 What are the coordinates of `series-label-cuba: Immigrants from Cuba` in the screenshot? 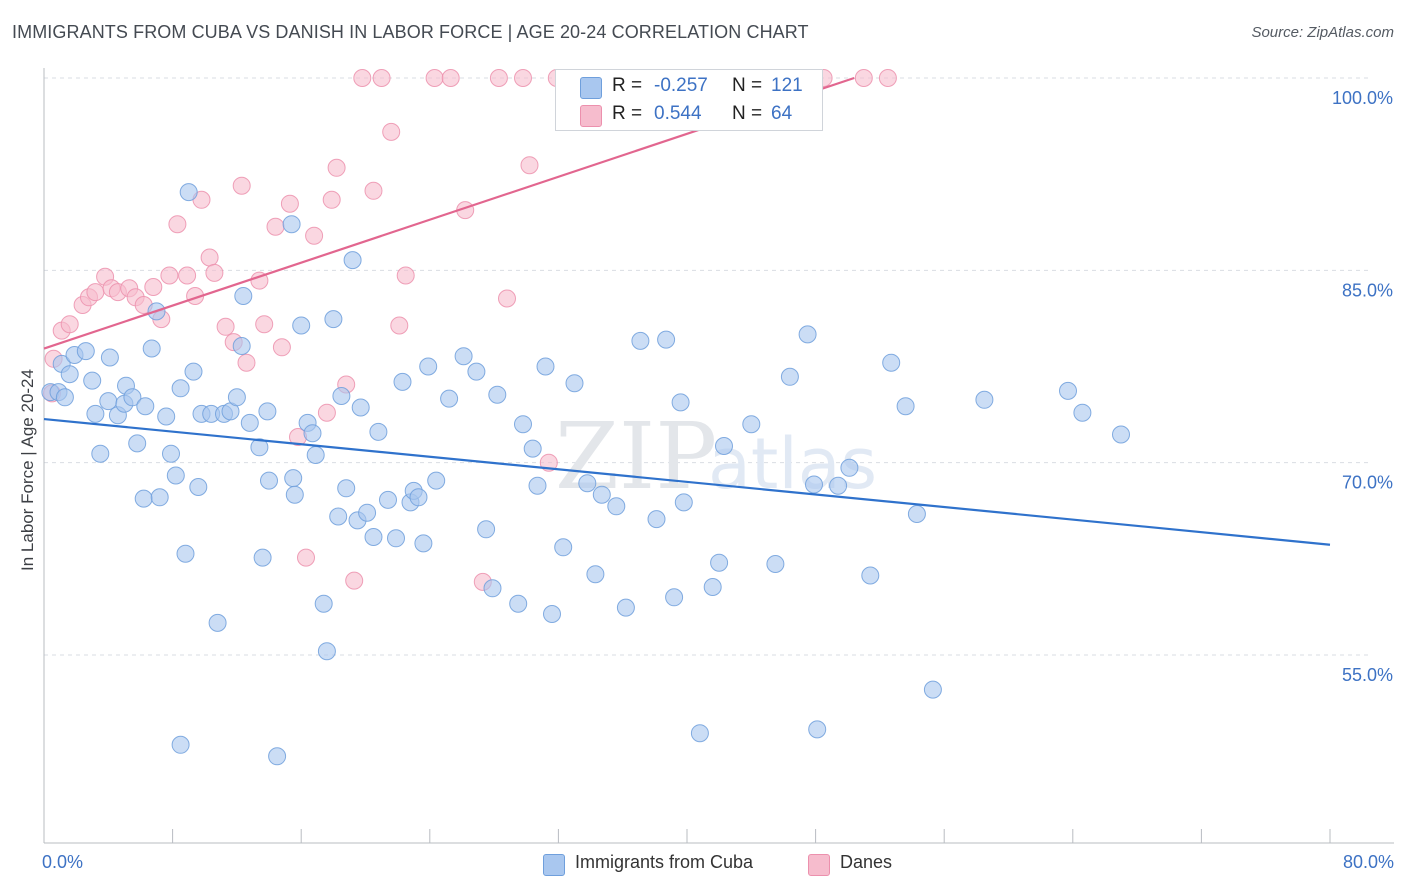 It's located at (664, 862).